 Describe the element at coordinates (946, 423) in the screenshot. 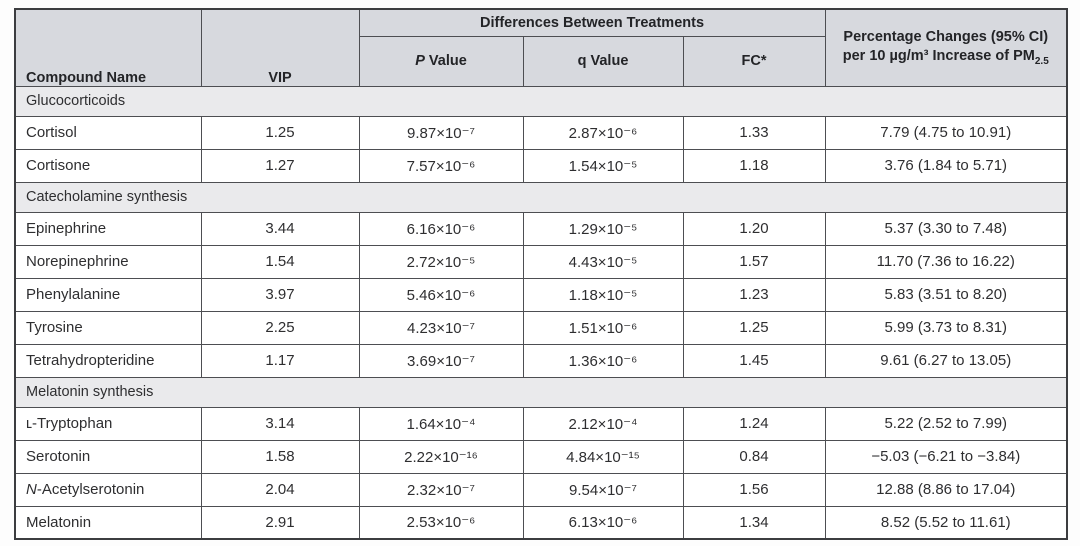

I see `percentage-change-cell: 5.22 (2.52 to 7.99)` at that location.